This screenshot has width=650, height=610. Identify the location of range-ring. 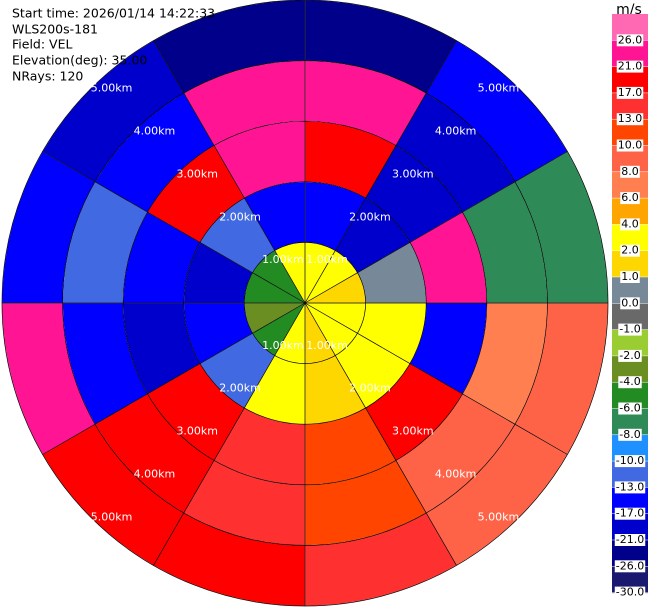
(305, 303).